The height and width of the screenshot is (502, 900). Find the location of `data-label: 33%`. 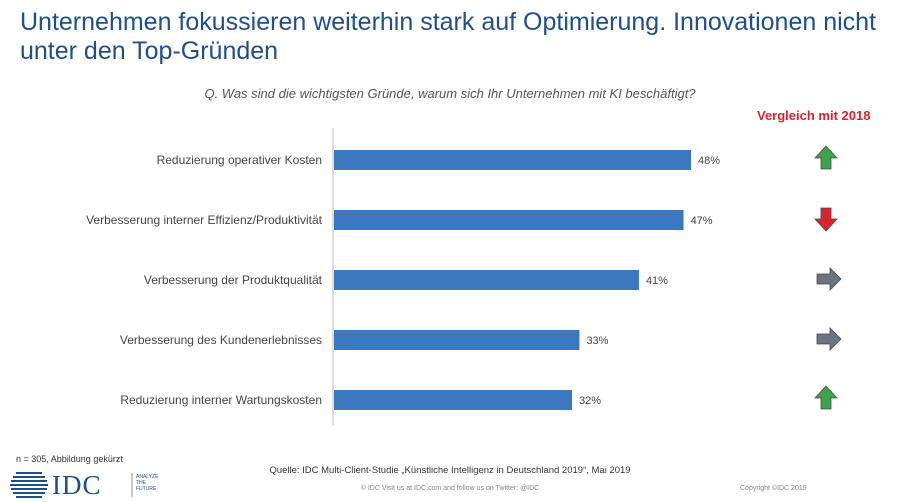

data-label: 33% is located at coordinates (597, 341).